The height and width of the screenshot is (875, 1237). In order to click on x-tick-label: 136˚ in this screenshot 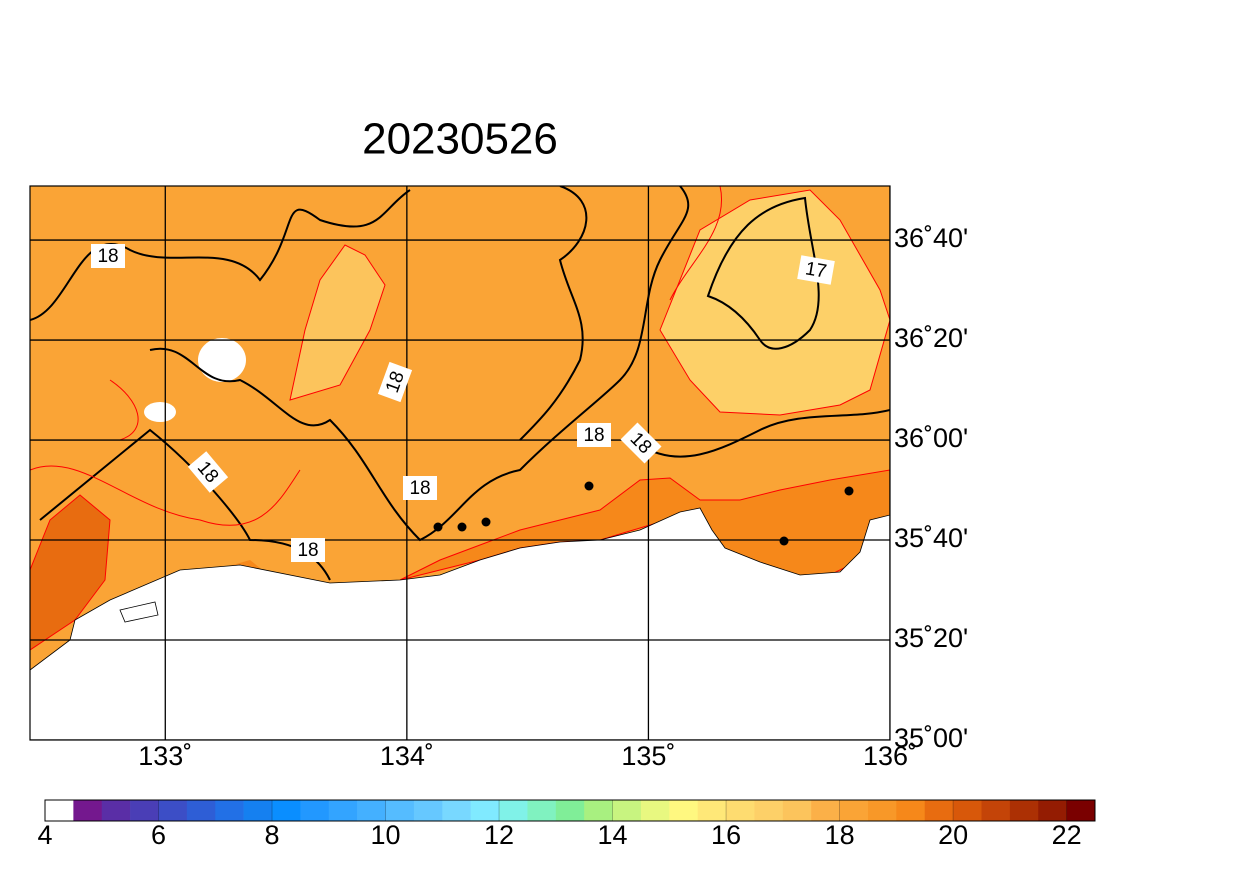, I will do `click(890, 756)`.